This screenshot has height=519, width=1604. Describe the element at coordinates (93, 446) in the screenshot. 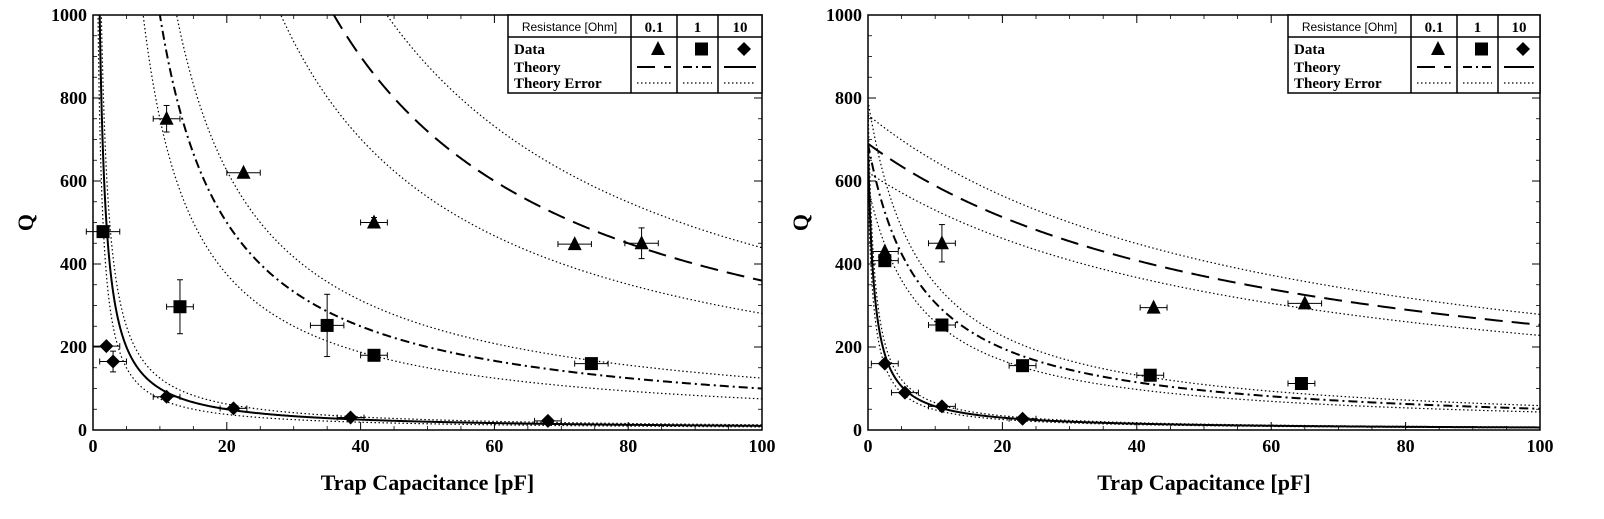

I see `x-tick-label: 0` at that location.